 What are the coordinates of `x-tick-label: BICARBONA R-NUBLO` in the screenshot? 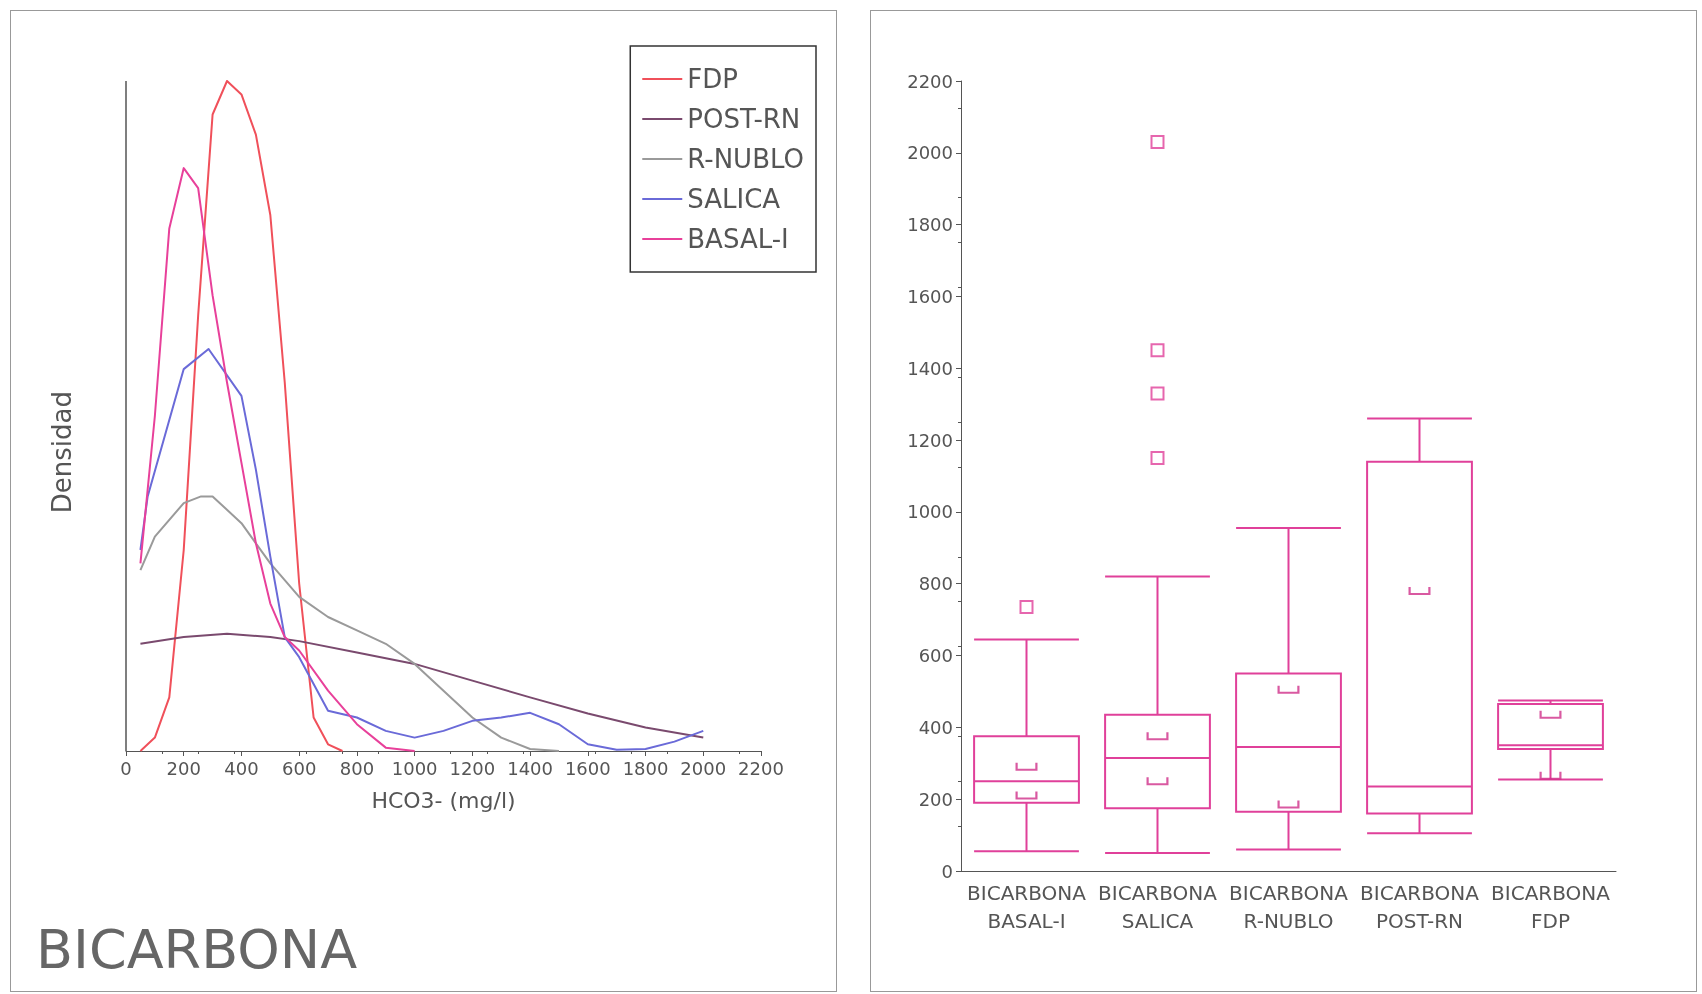 It's located at (1289, 907).